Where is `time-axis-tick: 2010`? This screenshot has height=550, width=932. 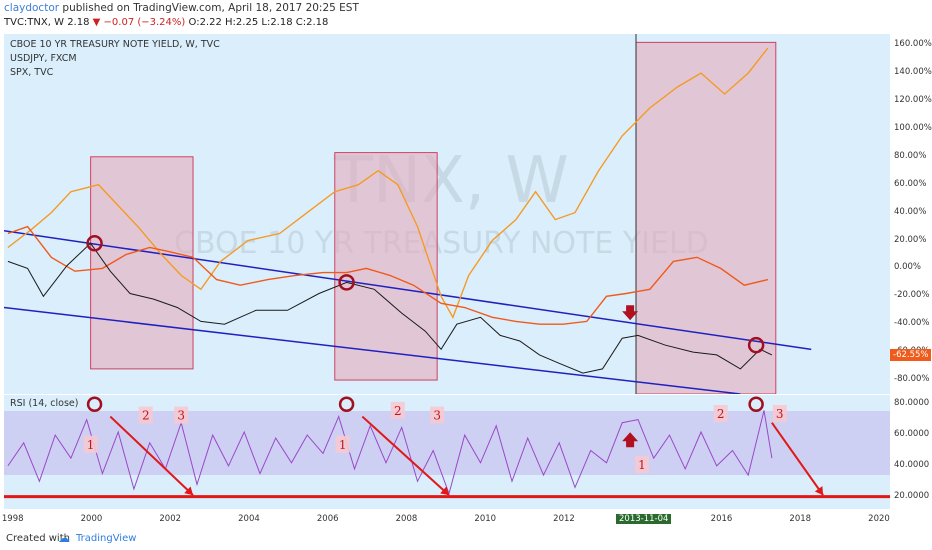
time-axis-tick: 2010 is located at coordinates (485, 519).